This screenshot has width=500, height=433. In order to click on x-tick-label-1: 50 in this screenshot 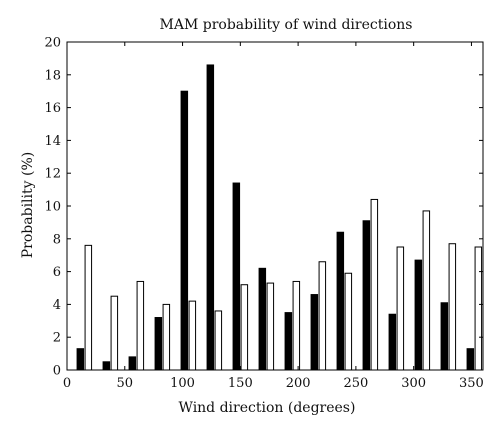, I will do `click(125, 383)`.